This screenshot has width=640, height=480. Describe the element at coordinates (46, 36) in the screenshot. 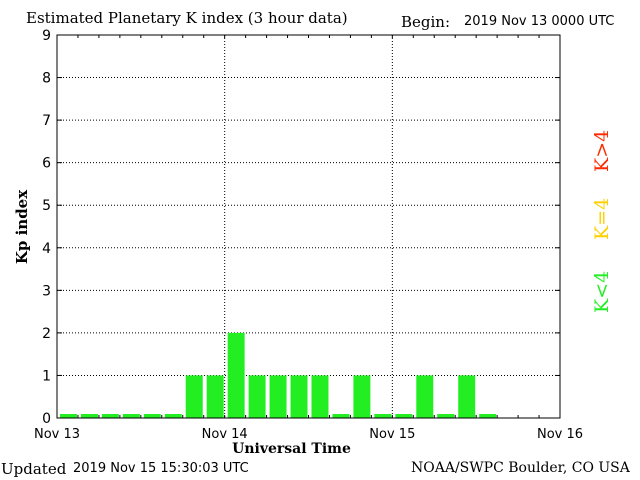

I see `y-tick-label: 9` at that location.